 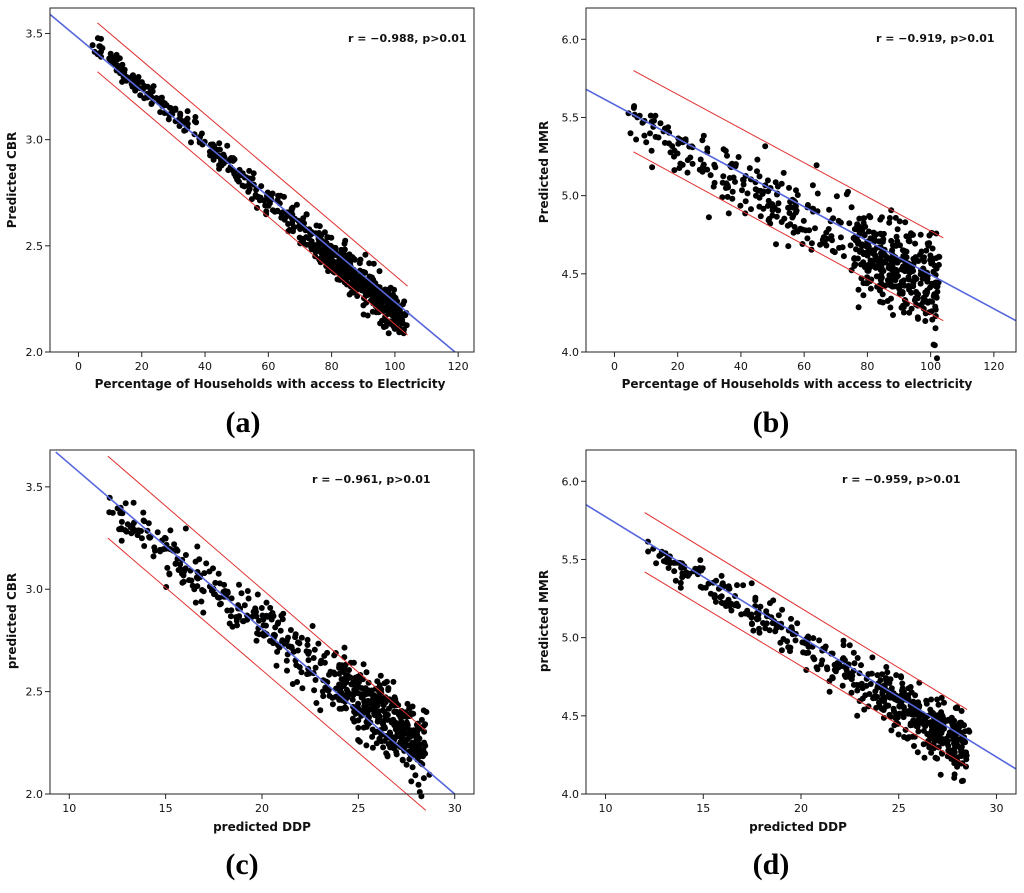 I want to click on correlation-annotation: r = −0.988, p>0.01, so click(x=407, y=38).